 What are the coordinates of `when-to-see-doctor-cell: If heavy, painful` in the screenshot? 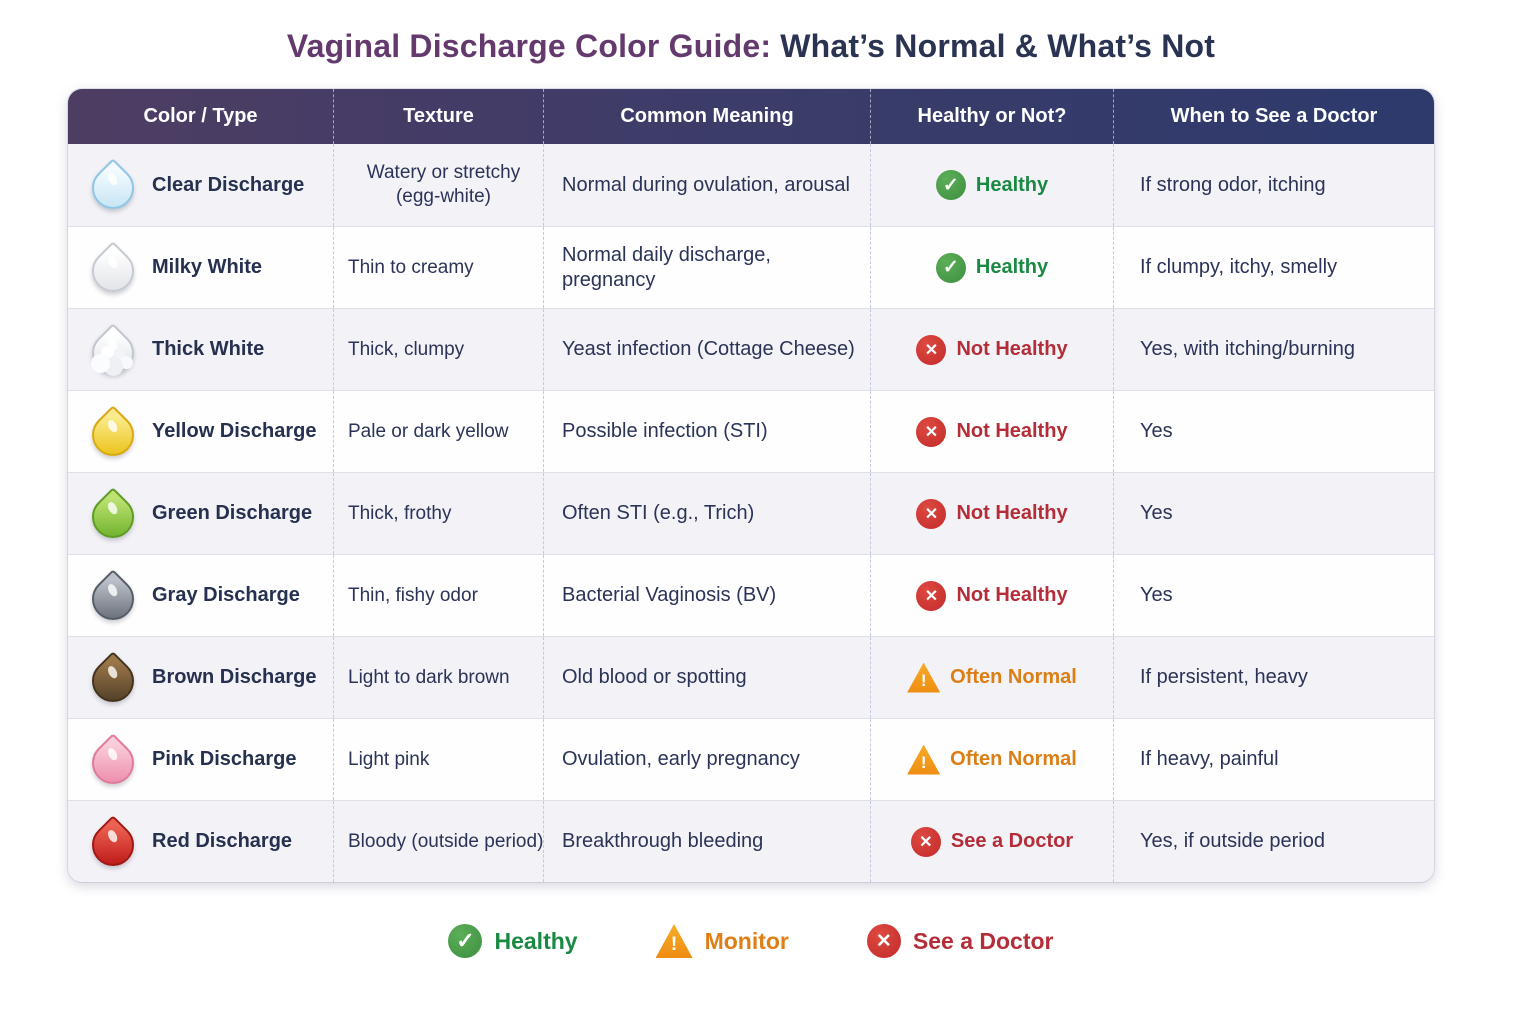 It's located at (1273, 759).